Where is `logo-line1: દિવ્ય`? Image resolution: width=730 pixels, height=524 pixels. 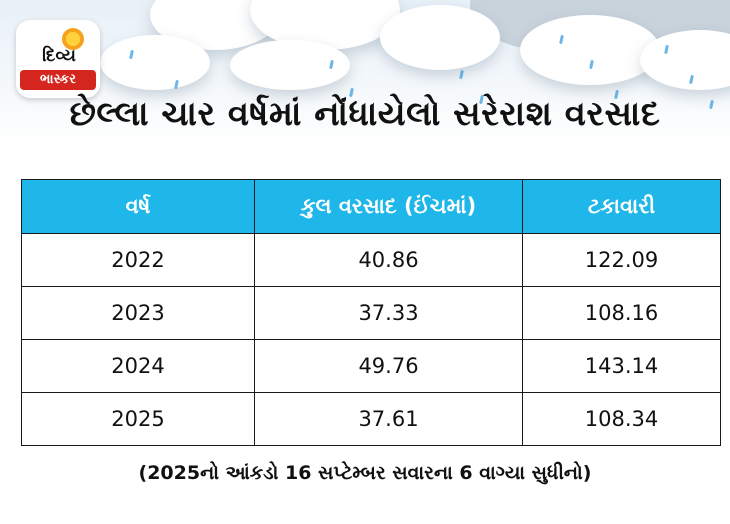 logo-line1: દિવ્ય is located at coordinates (59, 56).